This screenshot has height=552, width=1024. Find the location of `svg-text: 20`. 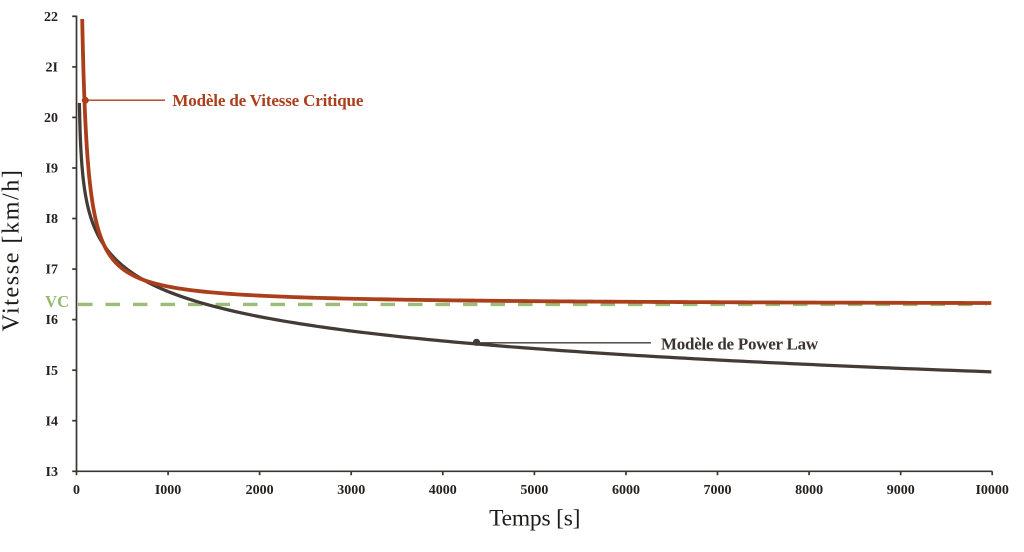

svg-text: 20 is located at coordinates (51, 118).